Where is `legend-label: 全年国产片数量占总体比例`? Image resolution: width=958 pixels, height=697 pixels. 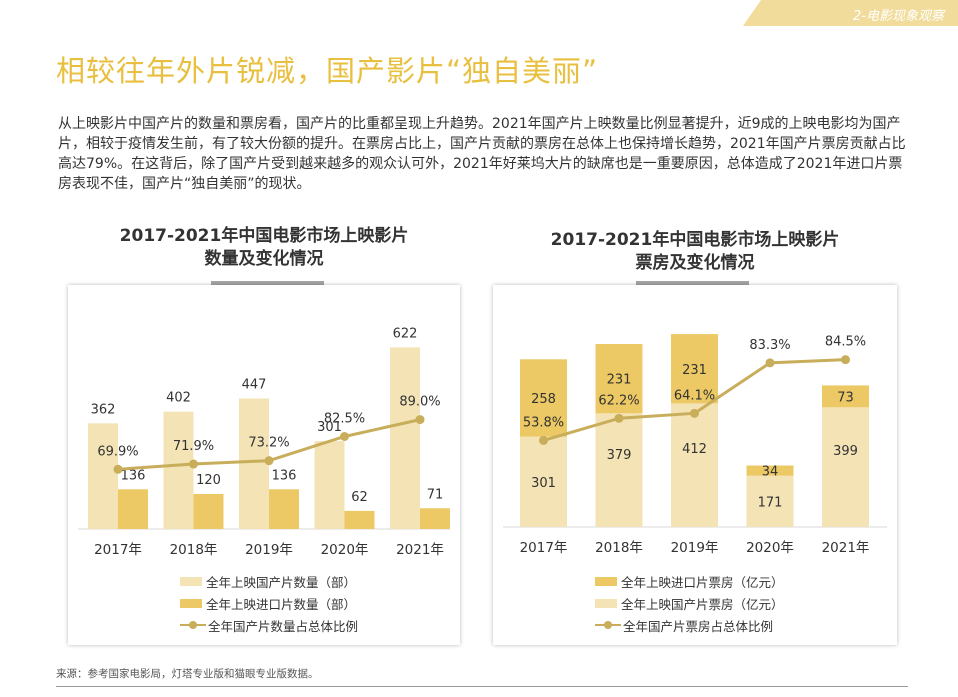 legend-label: 全年国产片数量占总体比例 is located at coordinates (283, 626).